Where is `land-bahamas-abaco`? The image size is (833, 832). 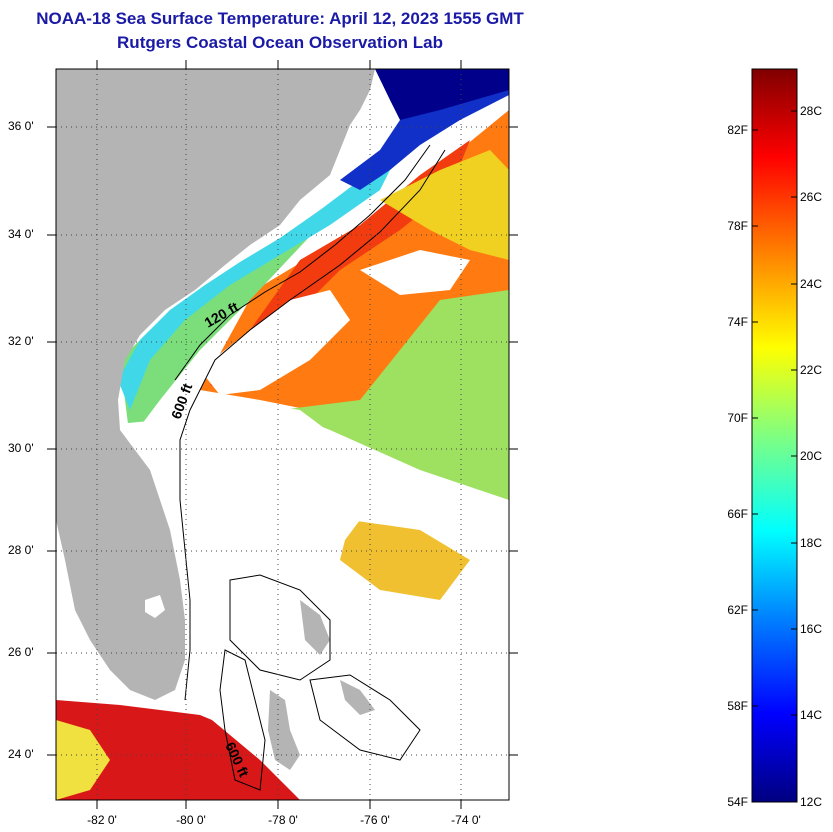
land-bahamas-abaco is located at coordinates (315, 627).